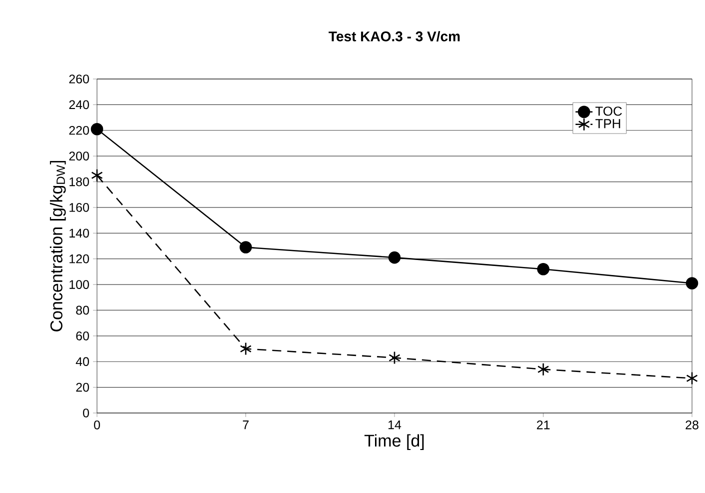 The width and height of the screenshot is (705, 493). I want to click on y-tick-label: 200, so click(79, 156).